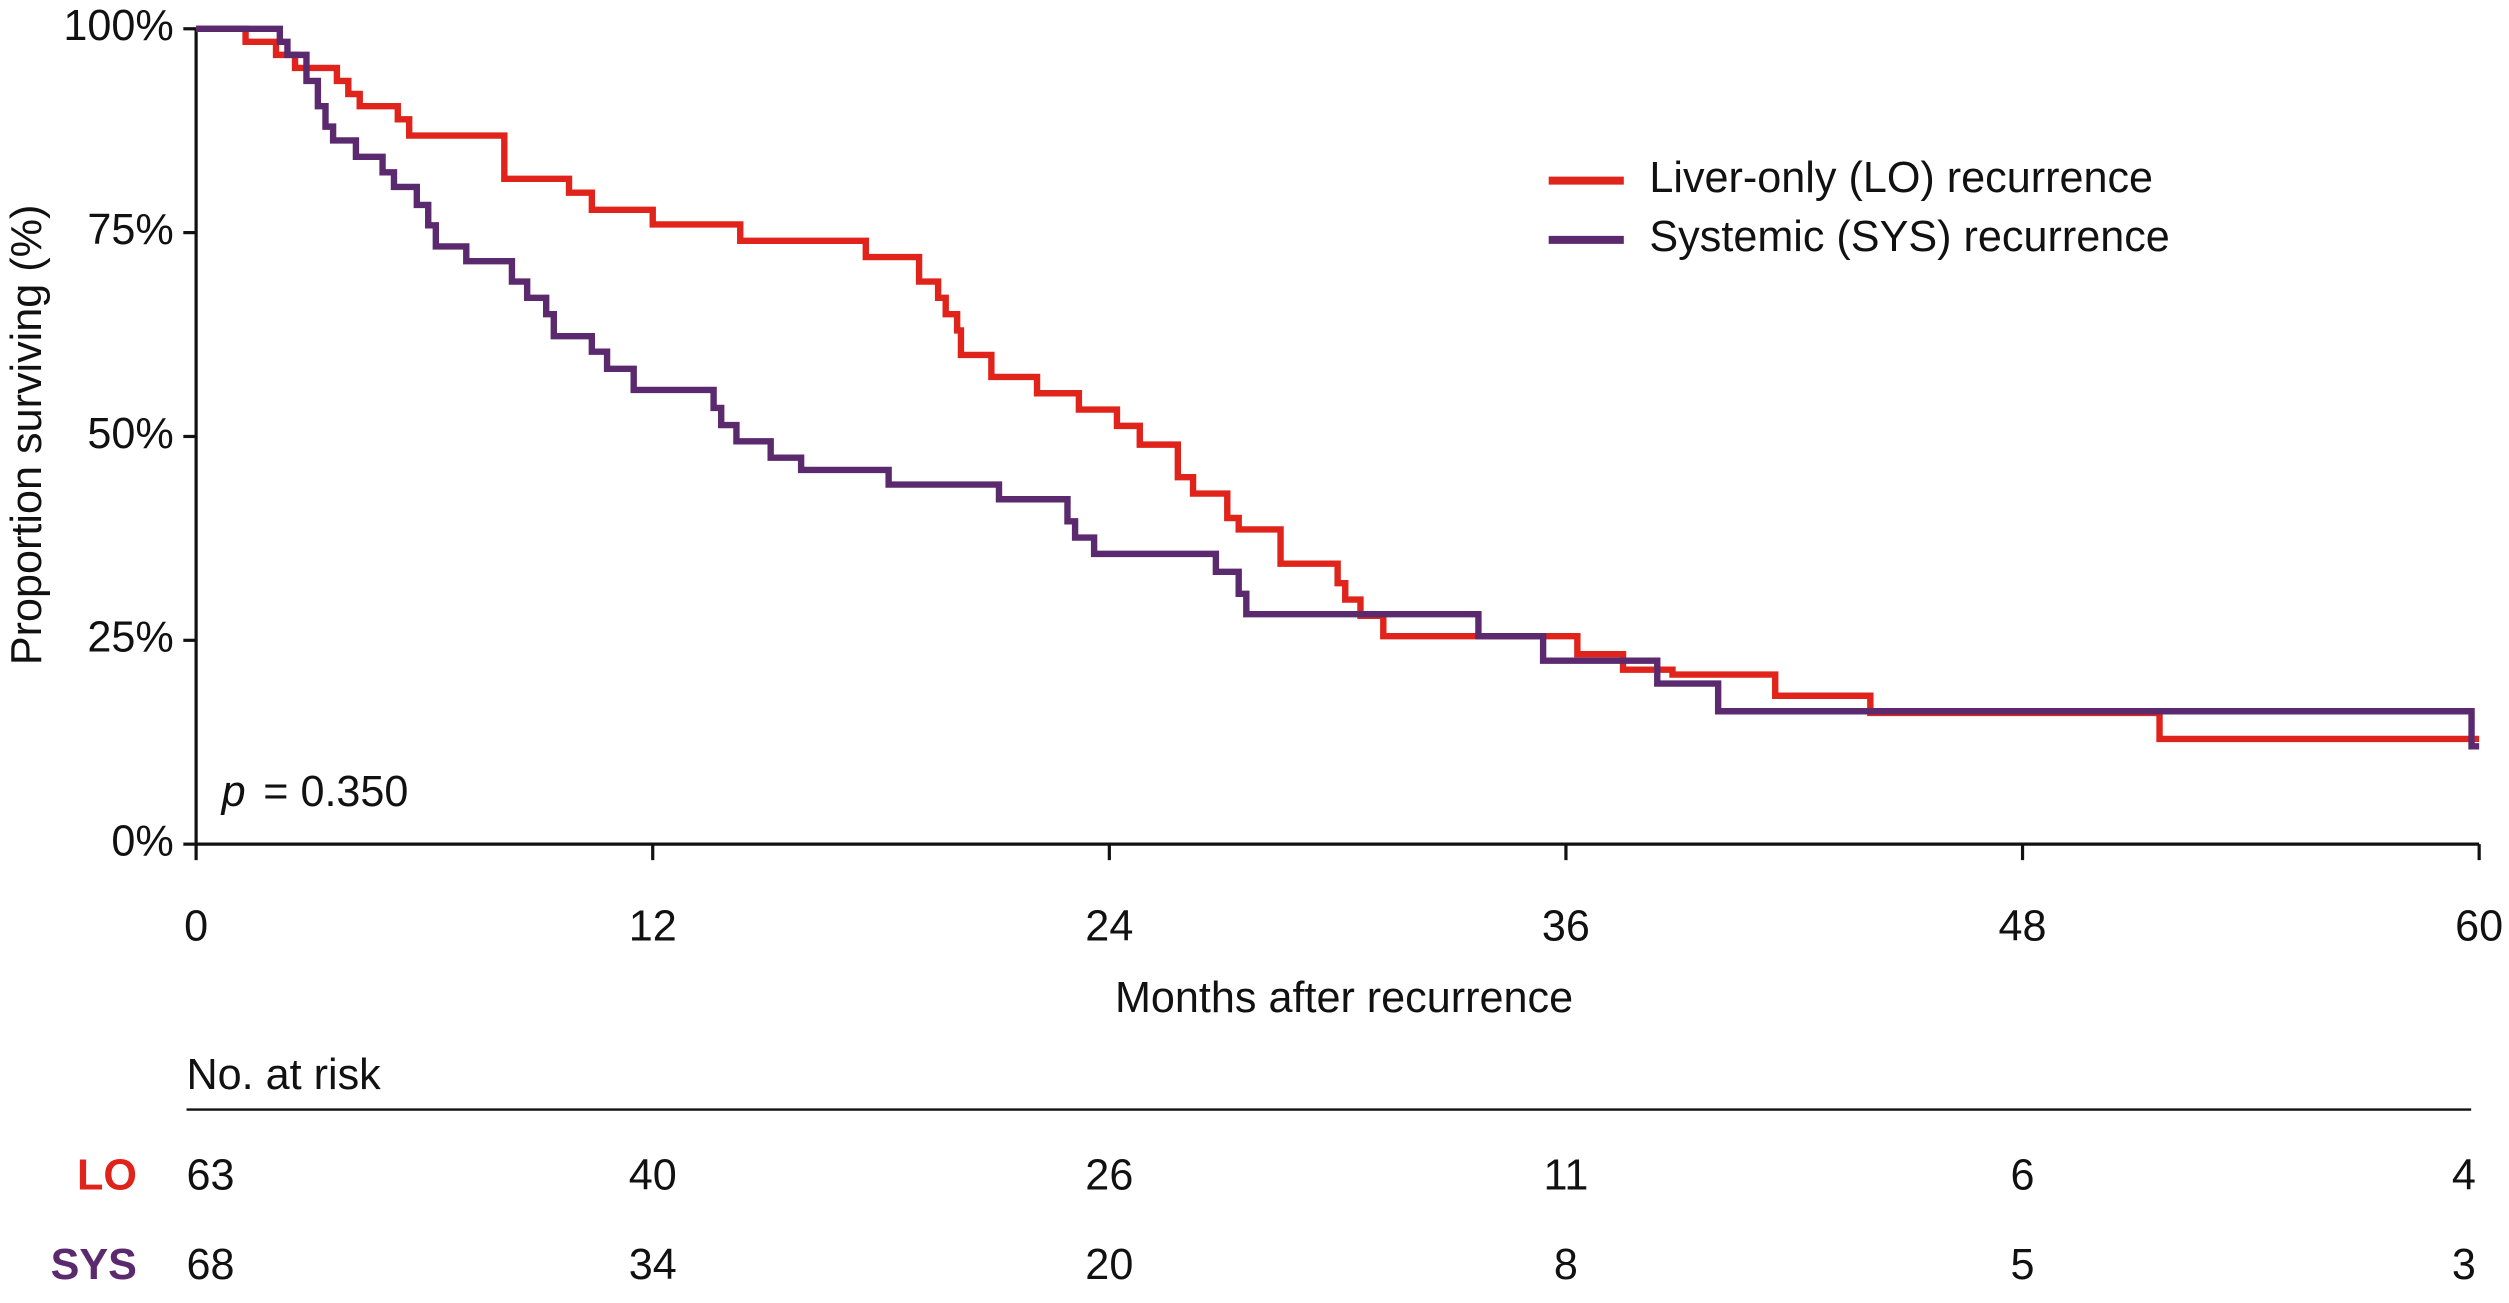 The width and height of the screenshot is (2509, 1303). I want to click on risk-count: 34, so click(653, 1265).